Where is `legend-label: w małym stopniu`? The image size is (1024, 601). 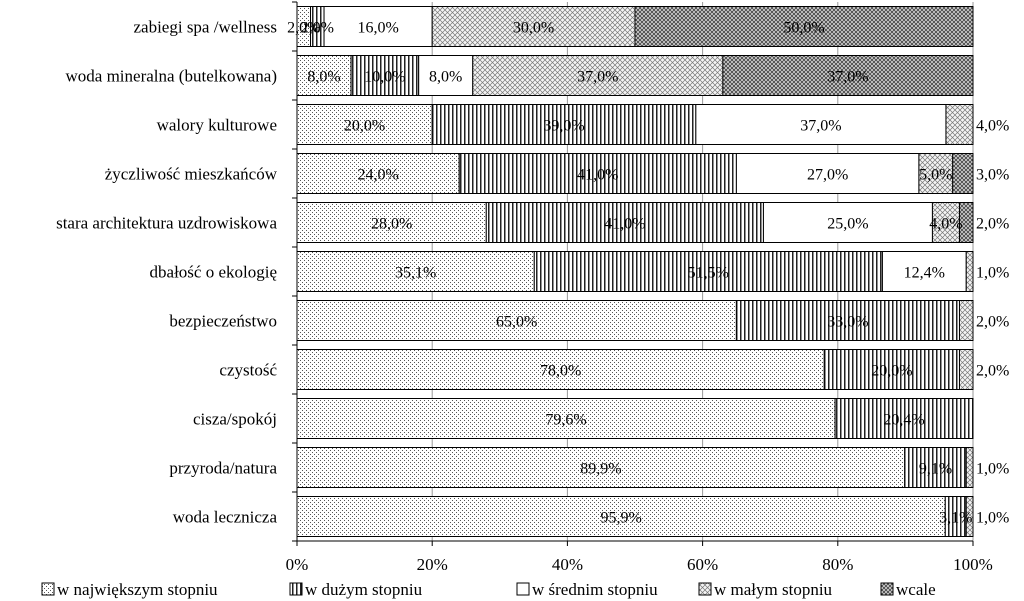
legend-label: w małym stopniu is located at coordinates (773, 589).